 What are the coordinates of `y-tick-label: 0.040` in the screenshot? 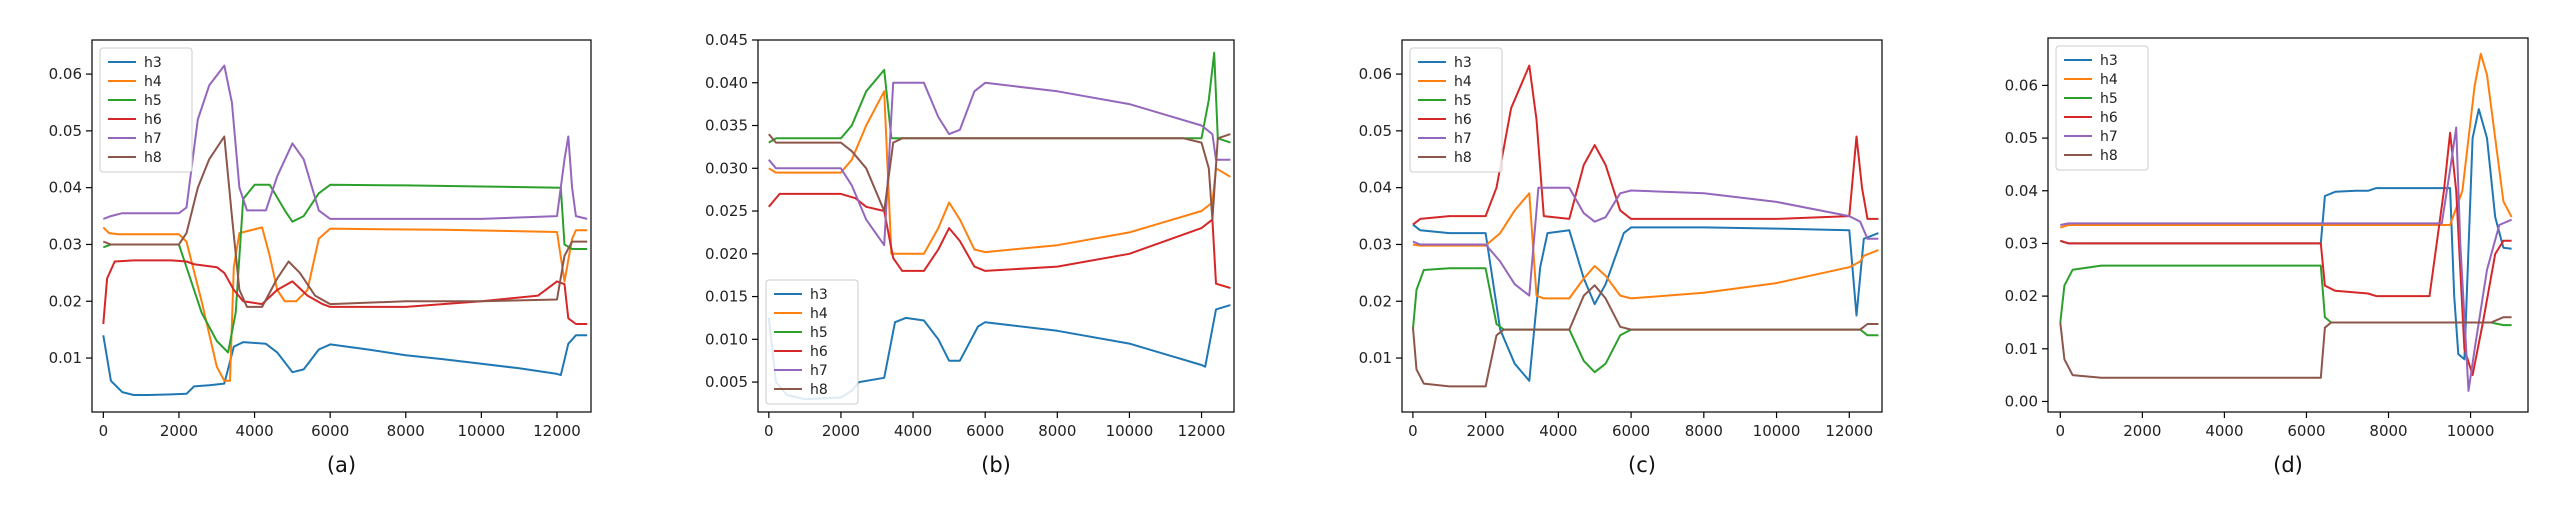 It's located at (726, 83).